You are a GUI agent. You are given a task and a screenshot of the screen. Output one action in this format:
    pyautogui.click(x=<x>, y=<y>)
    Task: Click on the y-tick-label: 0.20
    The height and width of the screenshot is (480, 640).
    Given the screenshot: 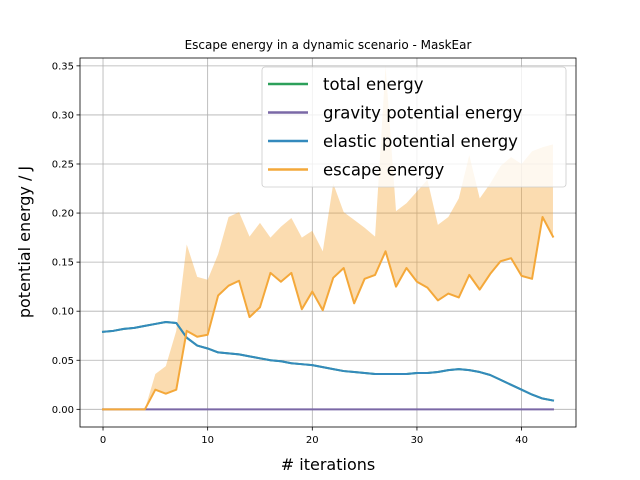 What is the action you would take?
    pyautogui.click(x=63, y=214)
    